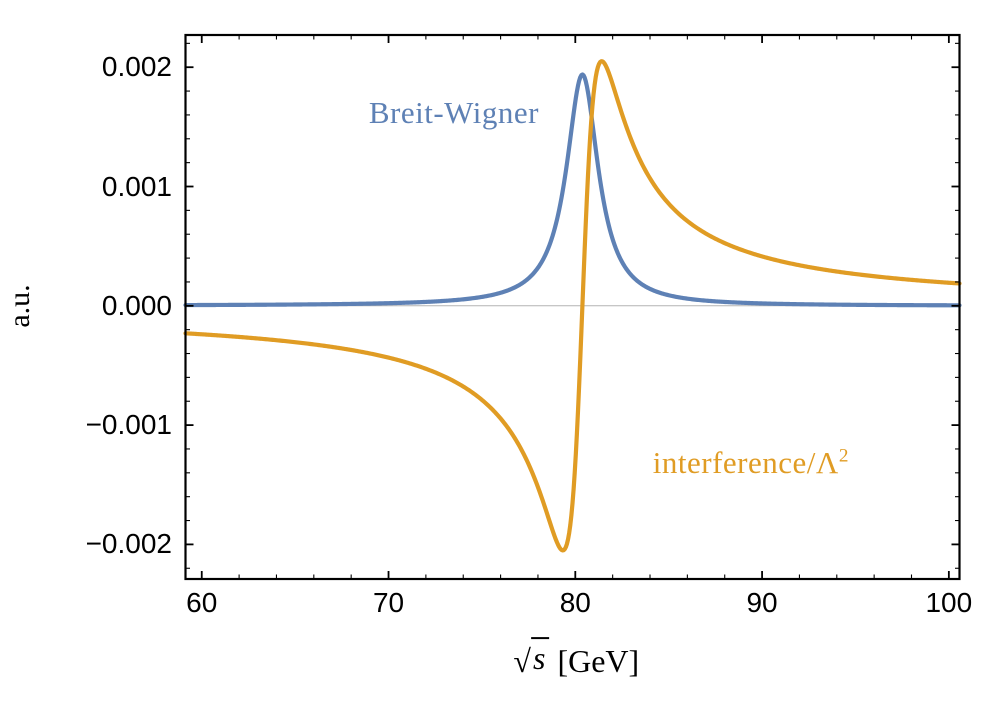  What do you see at coordinates (136, 186) in the screenshot?
I see `y-tick-label: 0.001` at bounding box center [136, 186].